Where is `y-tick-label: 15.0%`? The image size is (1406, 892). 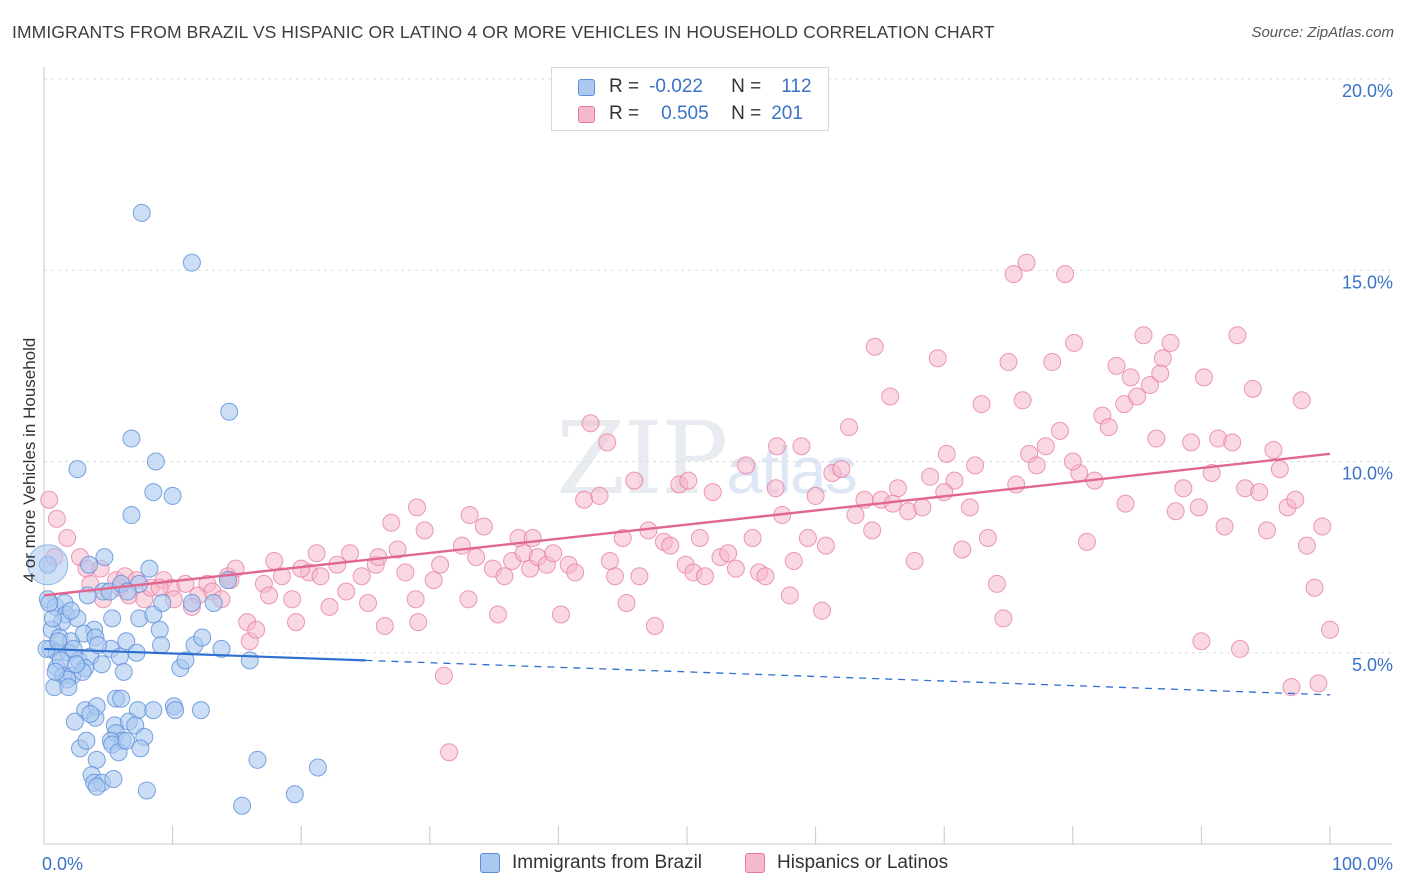 y-tick-label: 15.0% is located at coordinates (1367, 282).